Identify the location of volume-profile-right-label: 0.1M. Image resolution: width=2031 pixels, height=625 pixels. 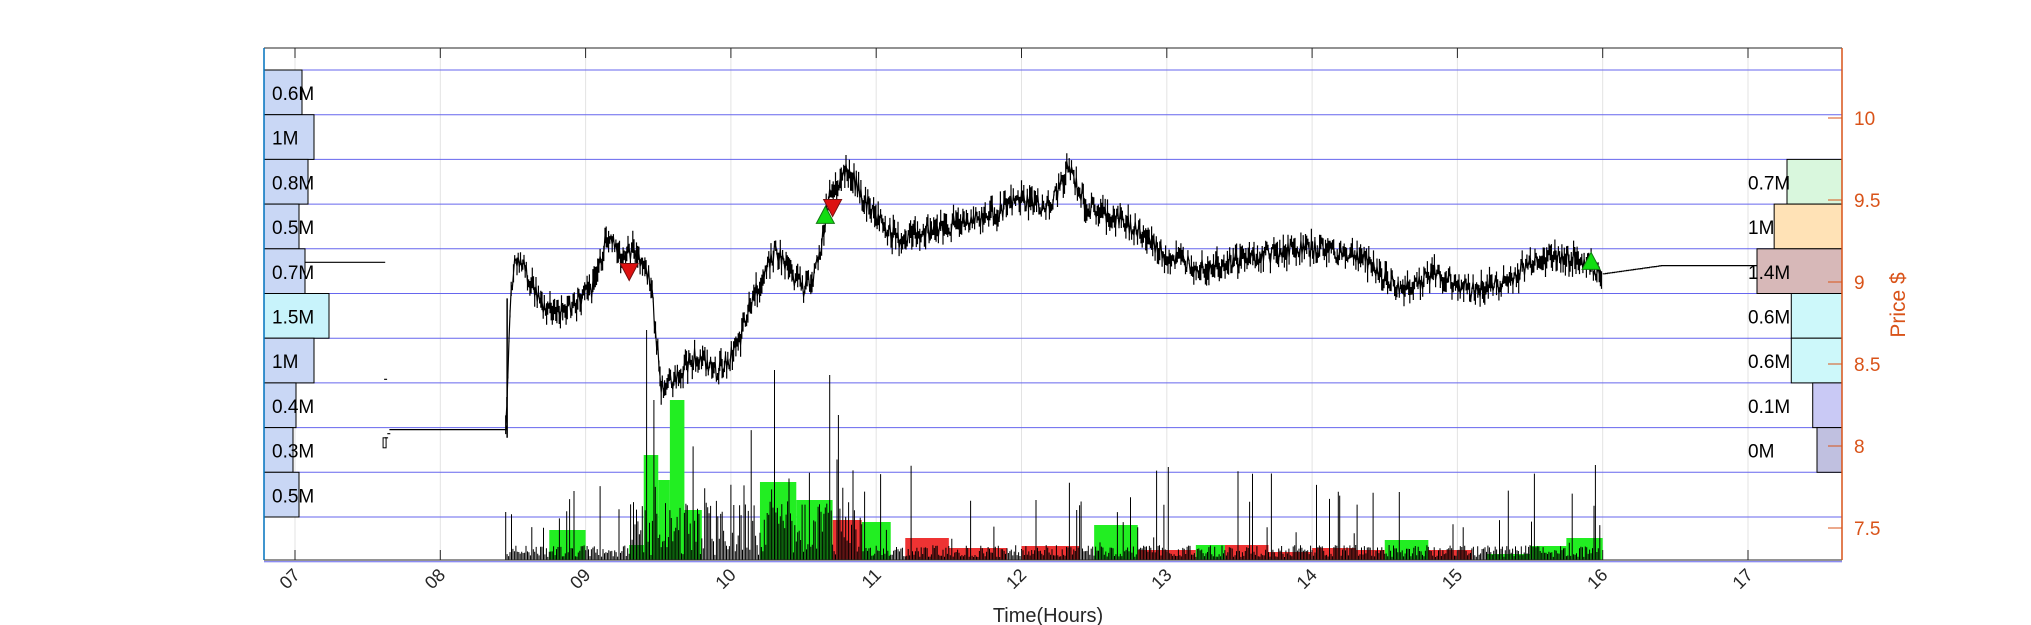
(1769, 407).